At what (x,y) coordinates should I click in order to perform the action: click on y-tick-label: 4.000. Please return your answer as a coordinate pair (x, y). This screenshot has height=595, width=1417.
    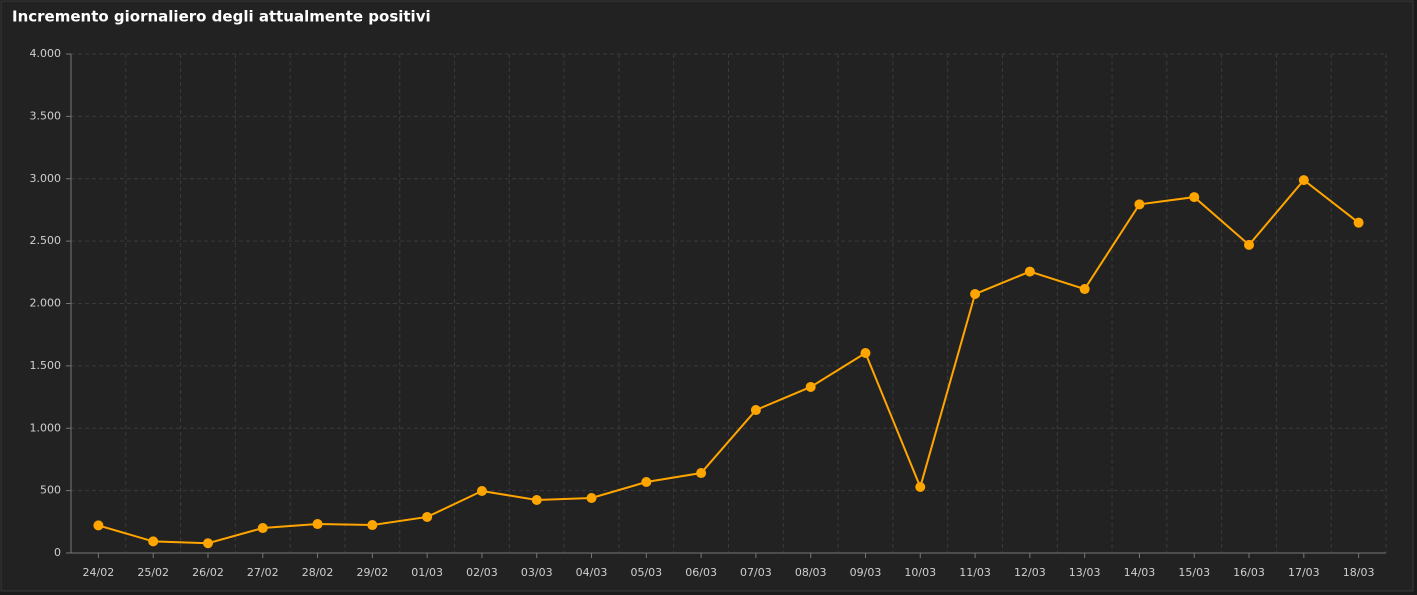
    Looking at the image, I should click on (46, 53).